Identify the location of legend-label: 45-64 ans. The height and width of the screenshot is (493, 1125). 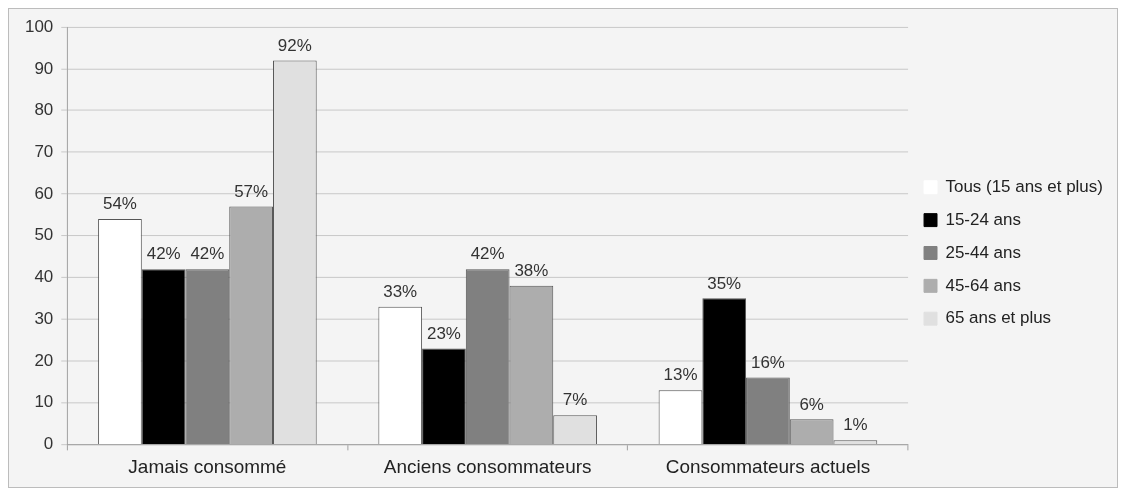
(983, 285).